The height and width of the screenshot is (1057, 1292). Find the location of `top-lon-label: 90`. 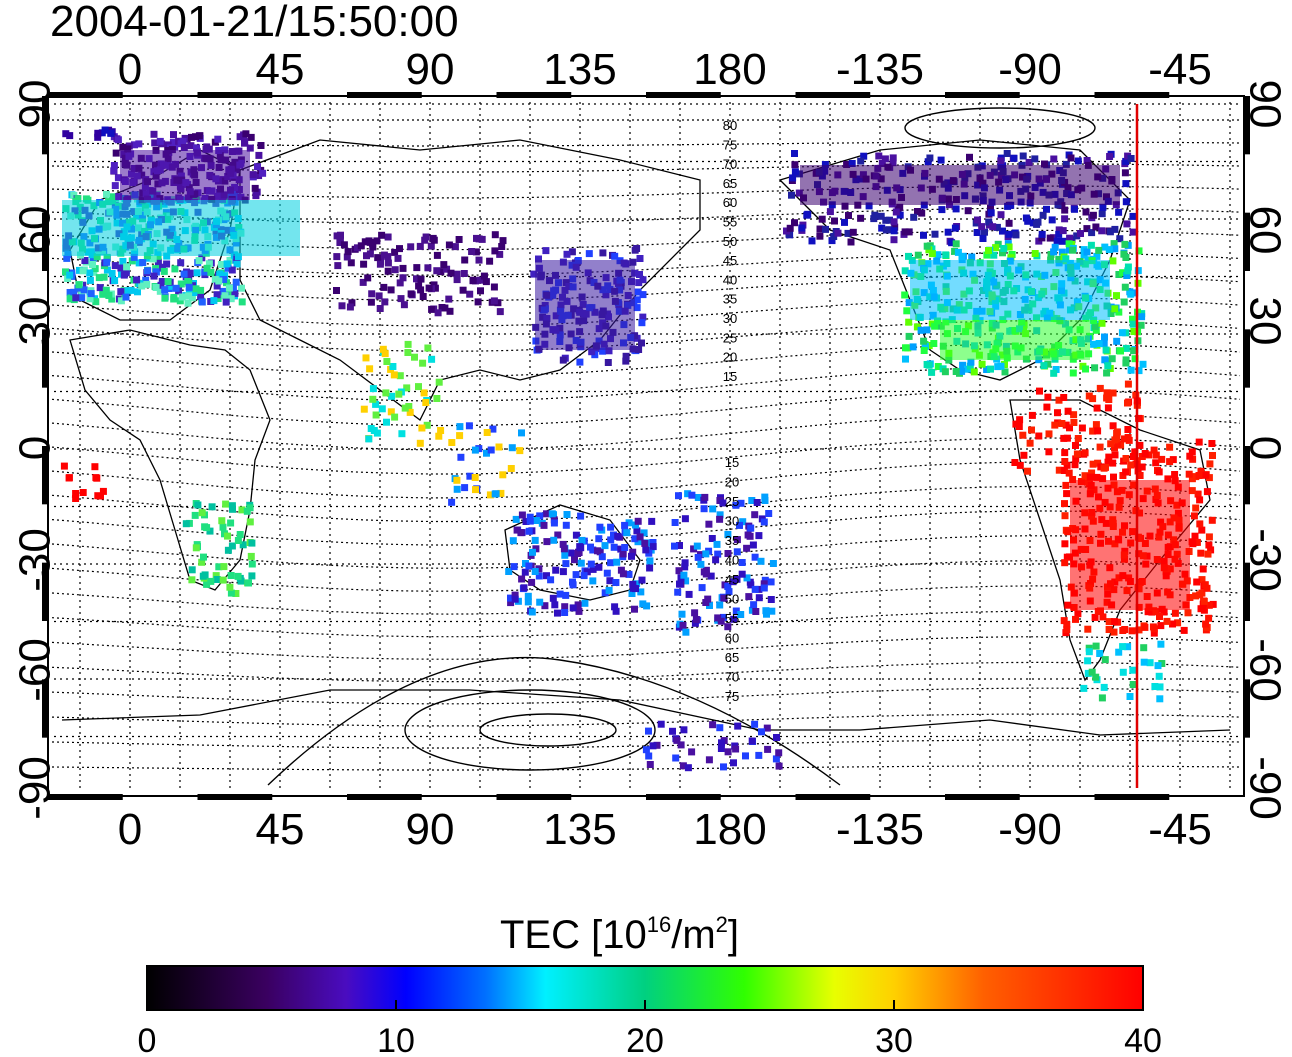

top-lon-label: 90 is located at coordinates (430, 69).